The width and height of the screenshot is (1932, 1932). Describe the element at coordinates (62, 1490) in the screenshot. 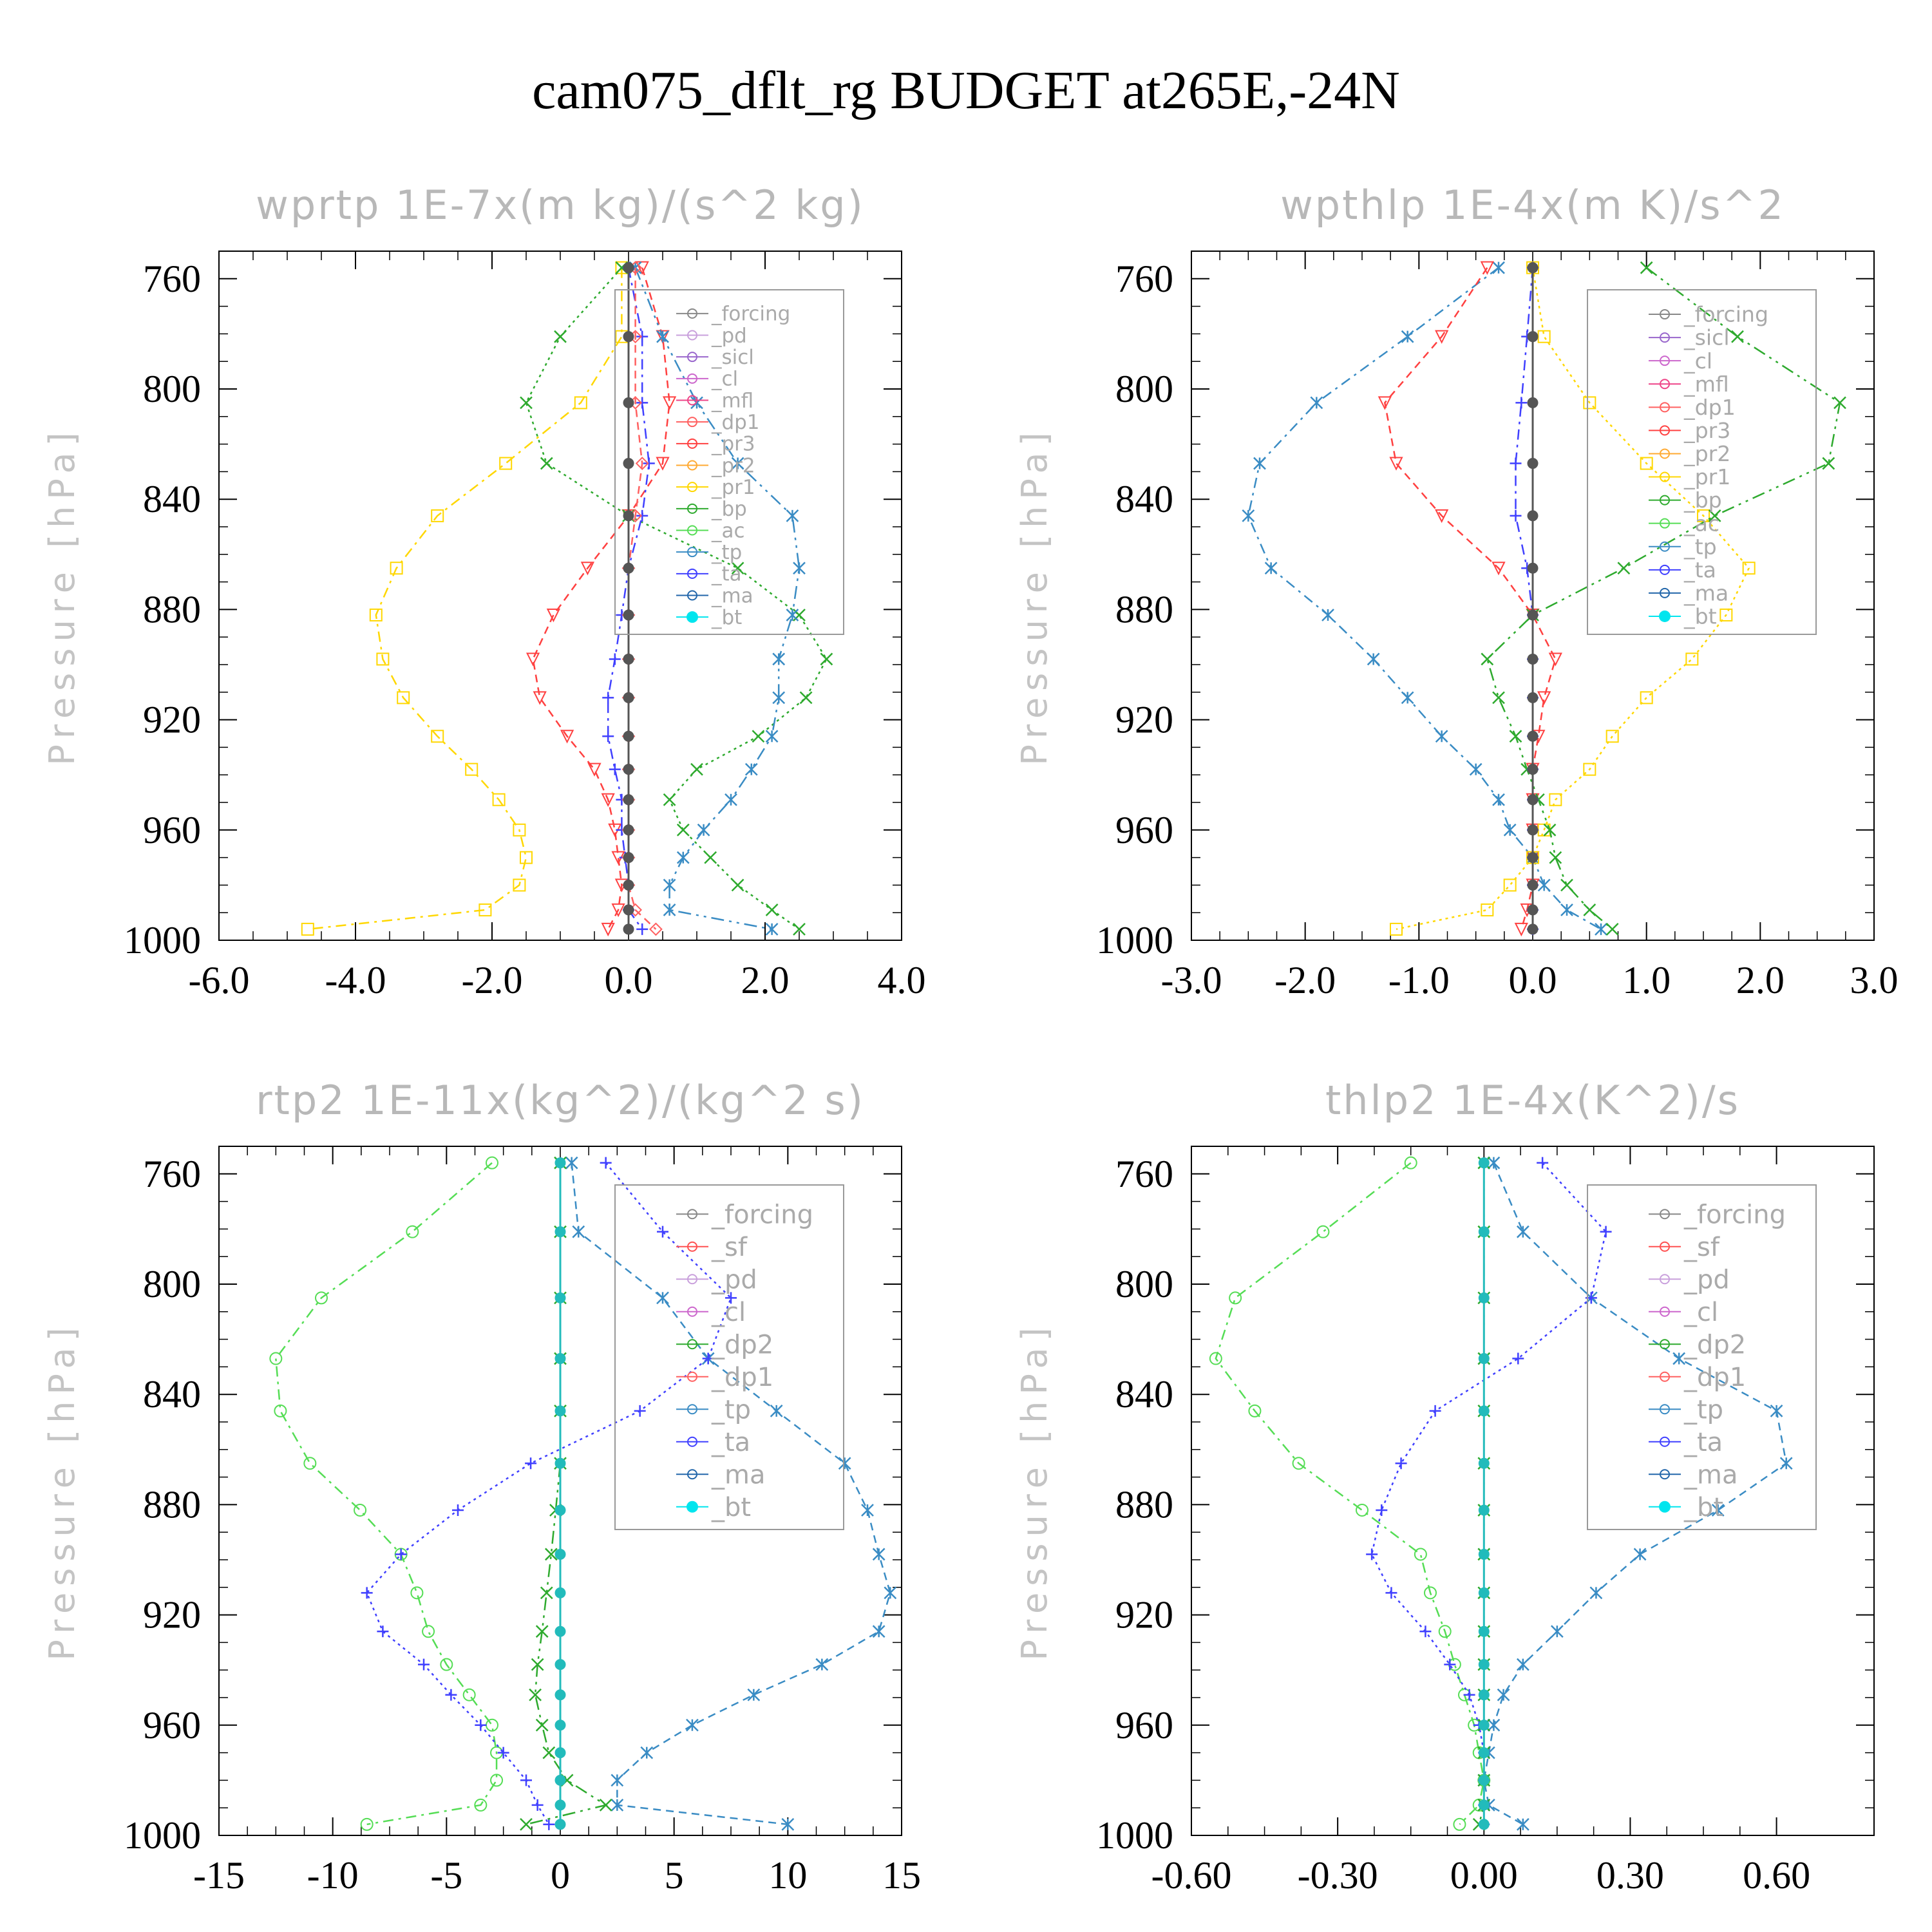

I see `y-axis-label: Pressure [hPa]` at that location.